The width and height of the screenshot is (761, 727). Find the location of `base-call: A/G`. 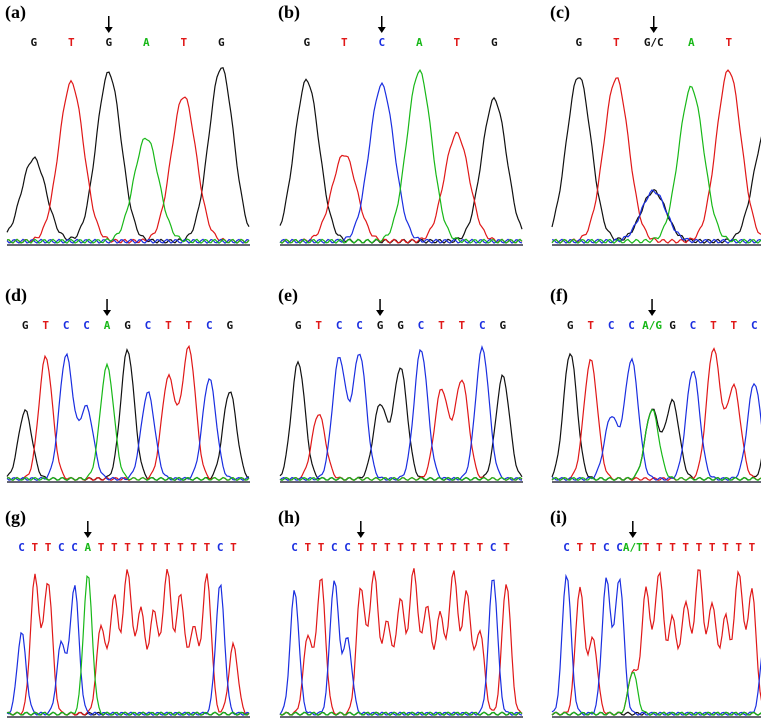

base-call: A/G is located at coordinates (652, 325).